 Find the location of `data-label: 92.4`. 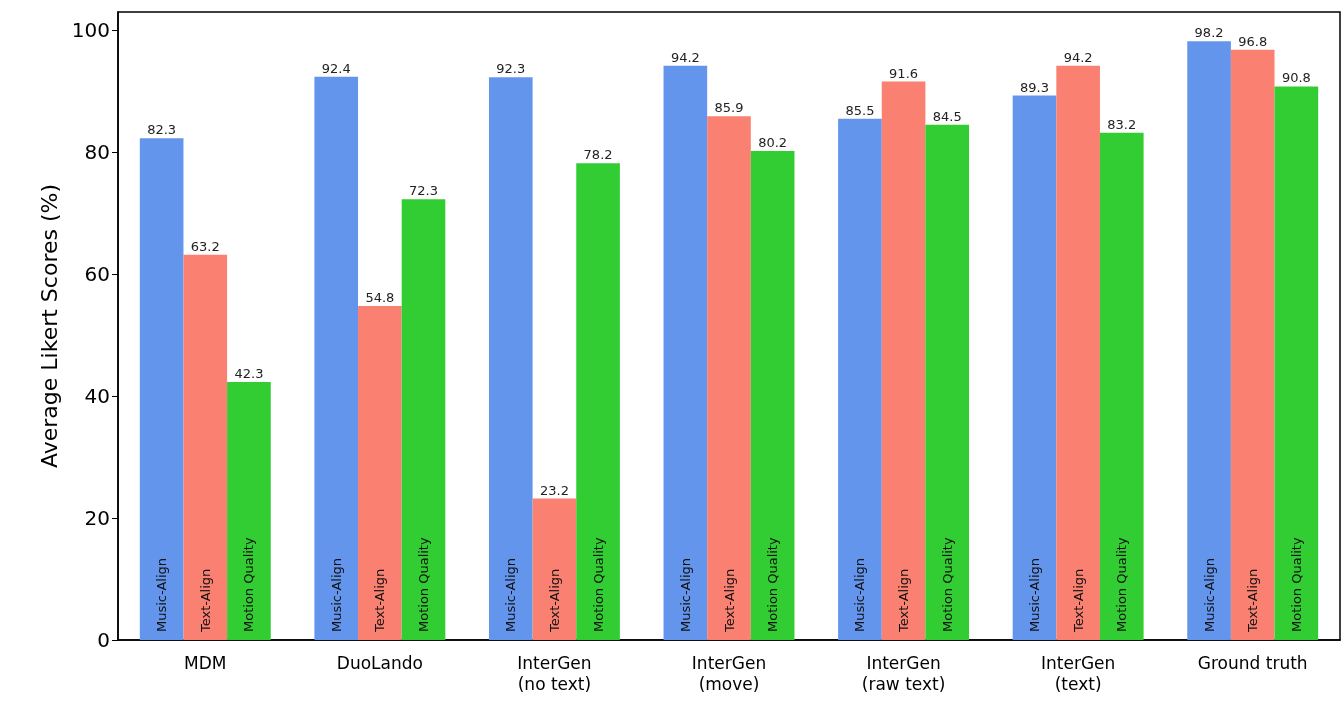

data-label: 92.4 is located at coordinates (336, 68).